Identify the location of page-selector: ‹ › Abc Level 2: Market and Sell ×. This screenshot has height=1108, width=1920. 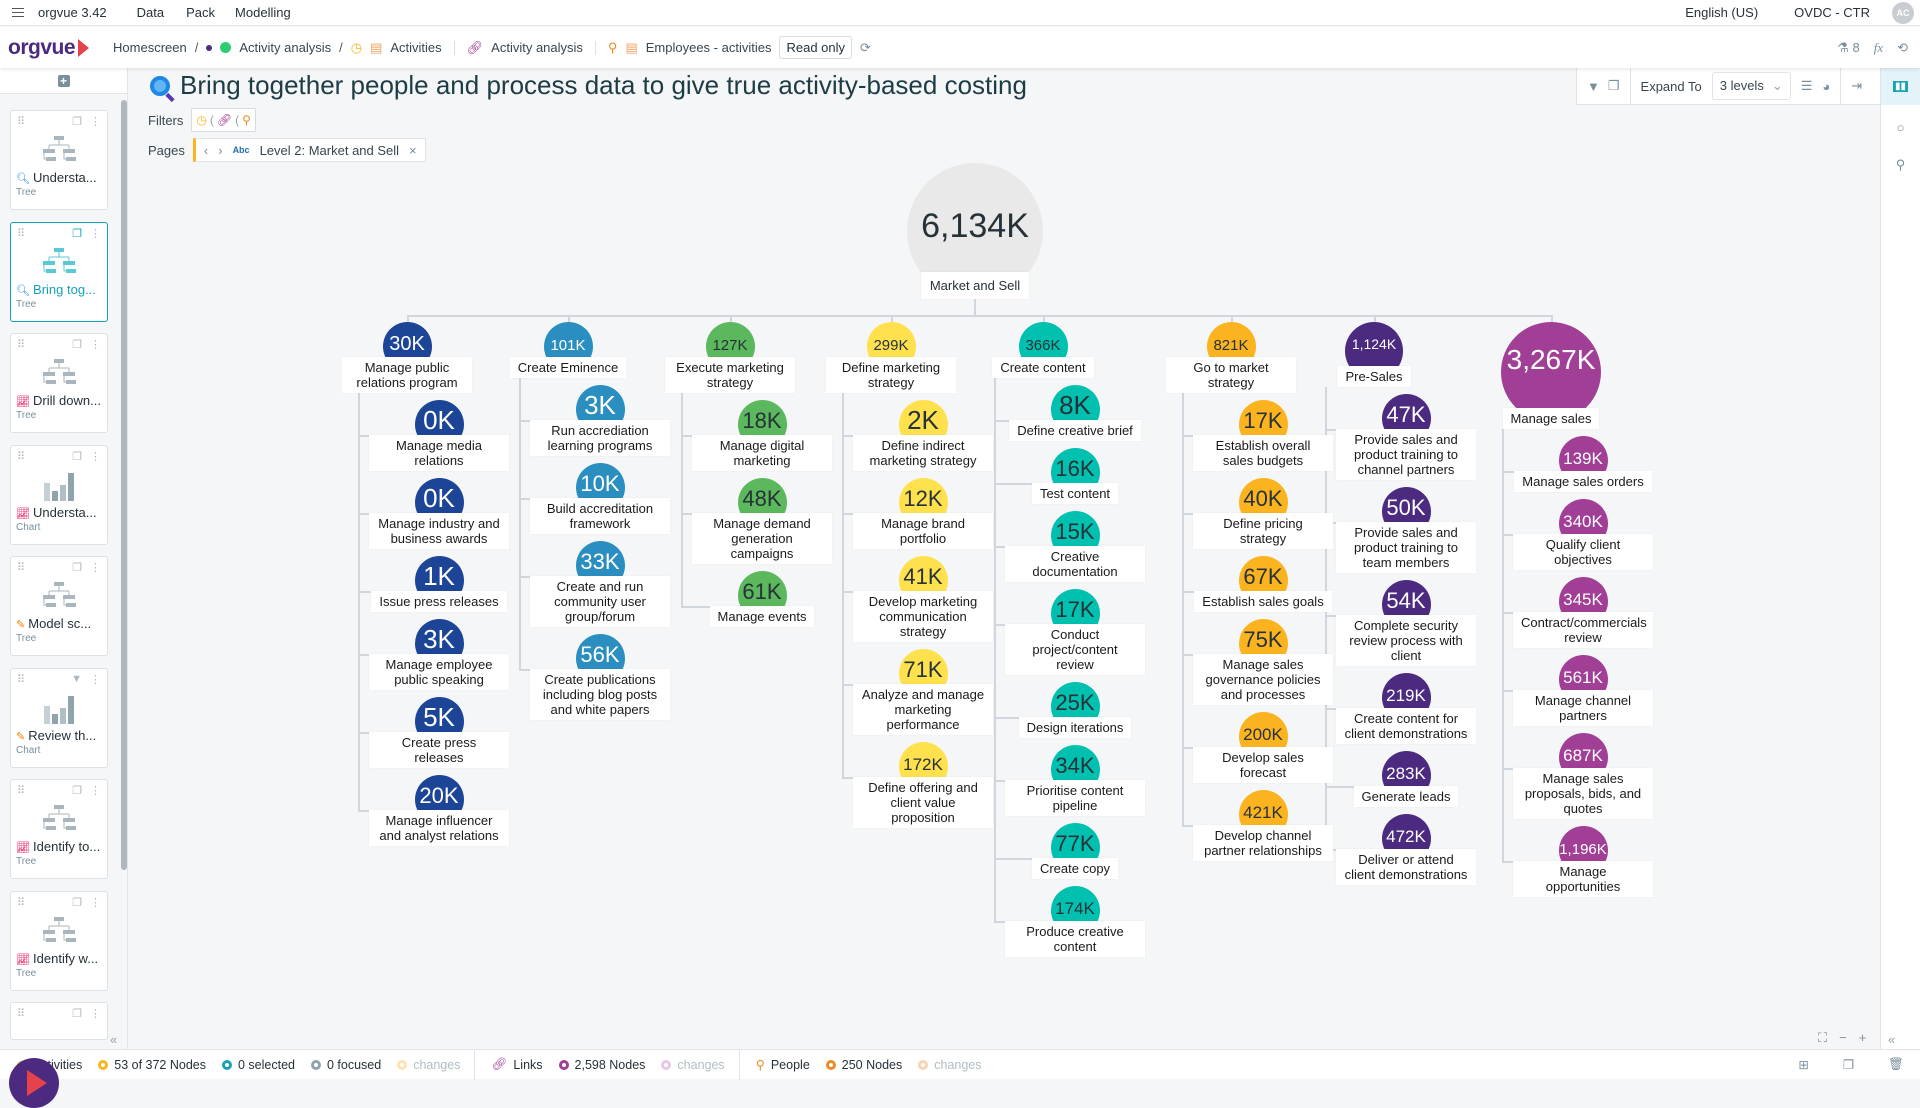
(309, 150).